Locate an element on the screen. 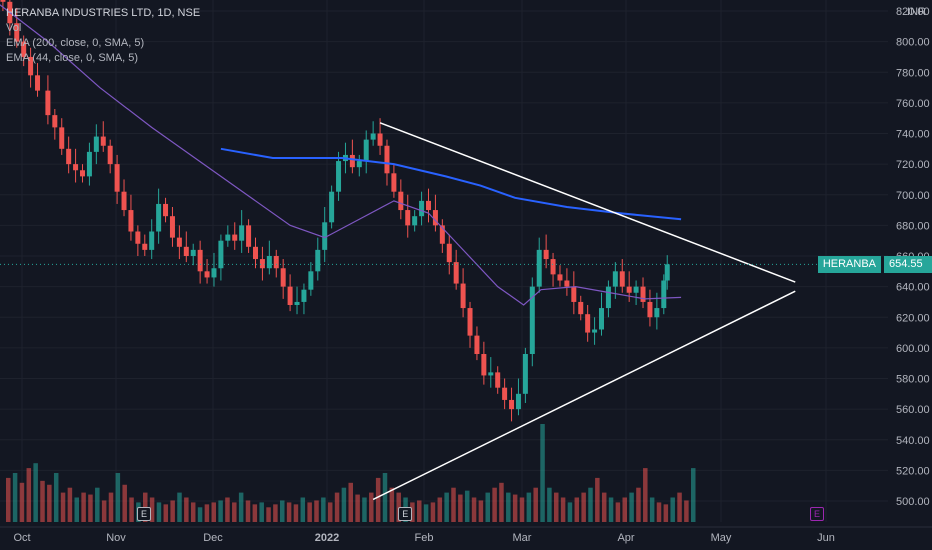 This screenshot has width=932, height=550. x-tick-label: Oct is located at coordinates (21, 538).